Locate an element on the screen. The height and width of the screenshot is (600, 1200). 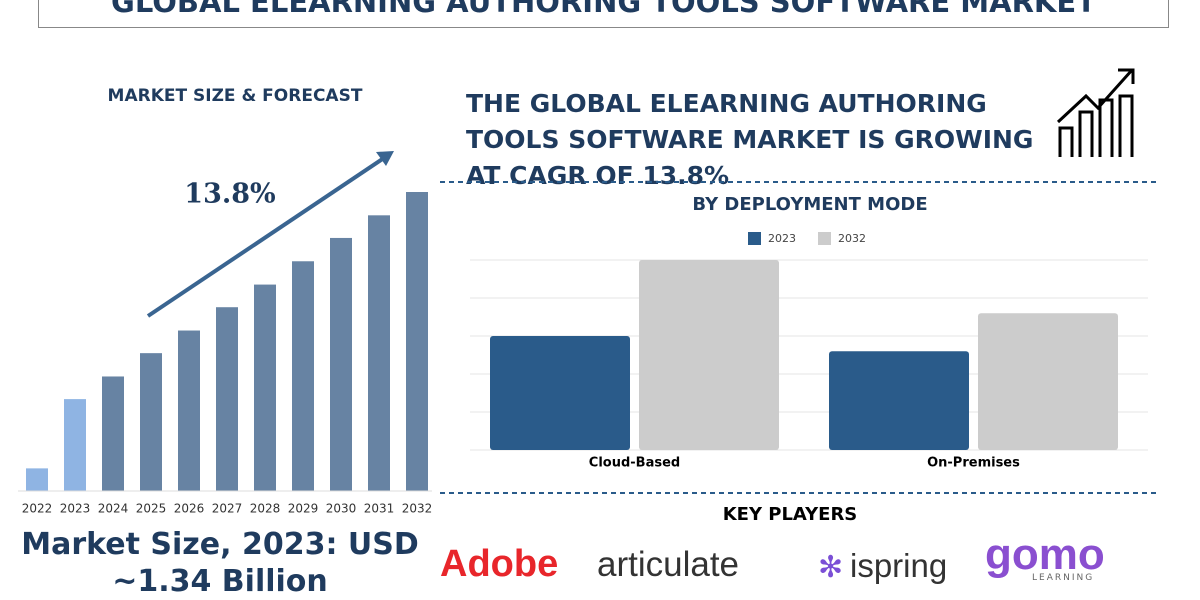
market-size: Market Size, 2023: USD ~1.34 Billion is located at coordinates (220, 563).